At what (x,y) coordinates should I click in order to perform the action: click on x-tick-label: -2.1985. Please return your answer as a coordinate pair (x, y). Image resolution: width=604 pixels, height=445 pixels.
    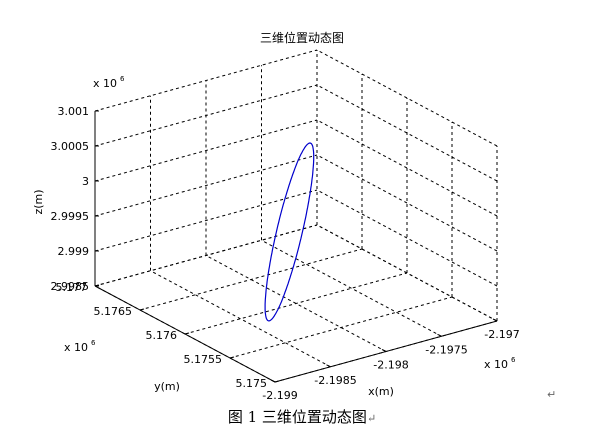
    Looking at the image, I should click on (335, 380).